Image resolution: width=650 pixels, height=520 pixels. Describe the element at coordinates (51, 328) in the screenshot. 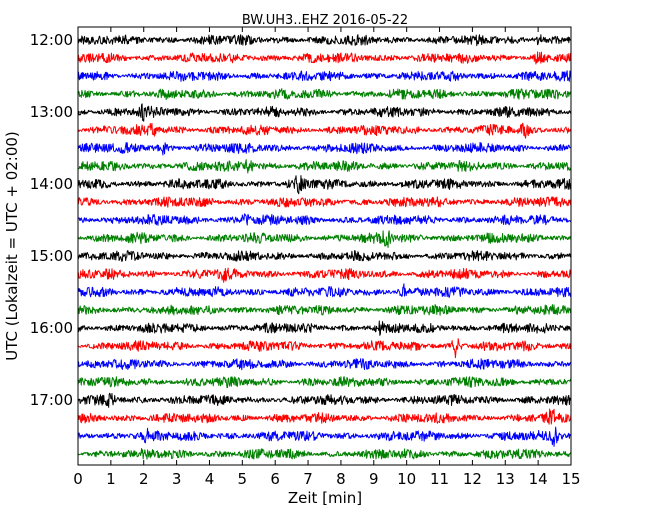

I see `y-tick-label: 16:00` at that location.